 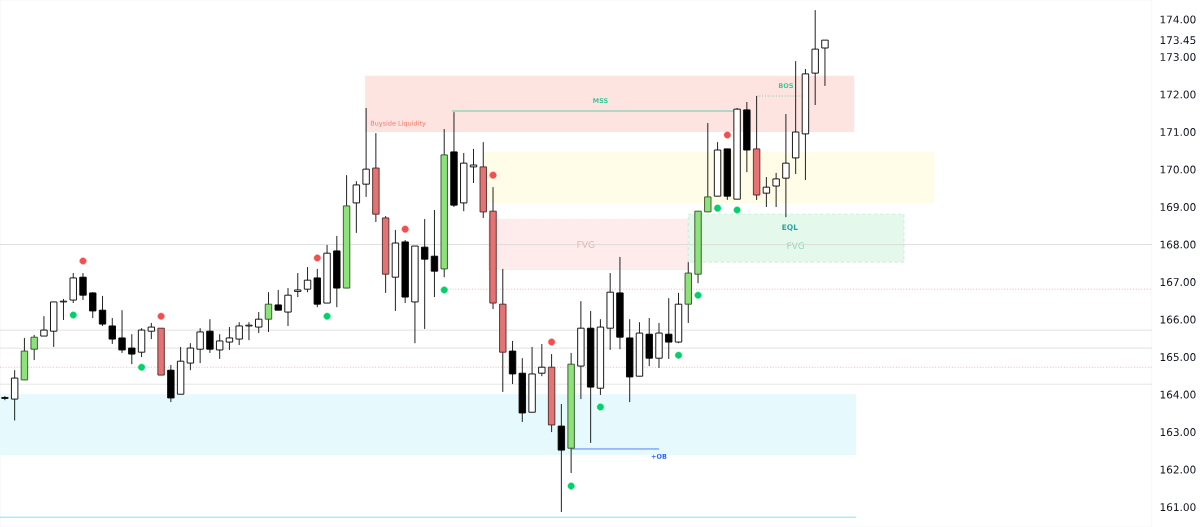 What do you see at coordinates (1178, 432) in the screenshot?
I see `y-tick-label: 163.00` at bounding box center [1178, 432].